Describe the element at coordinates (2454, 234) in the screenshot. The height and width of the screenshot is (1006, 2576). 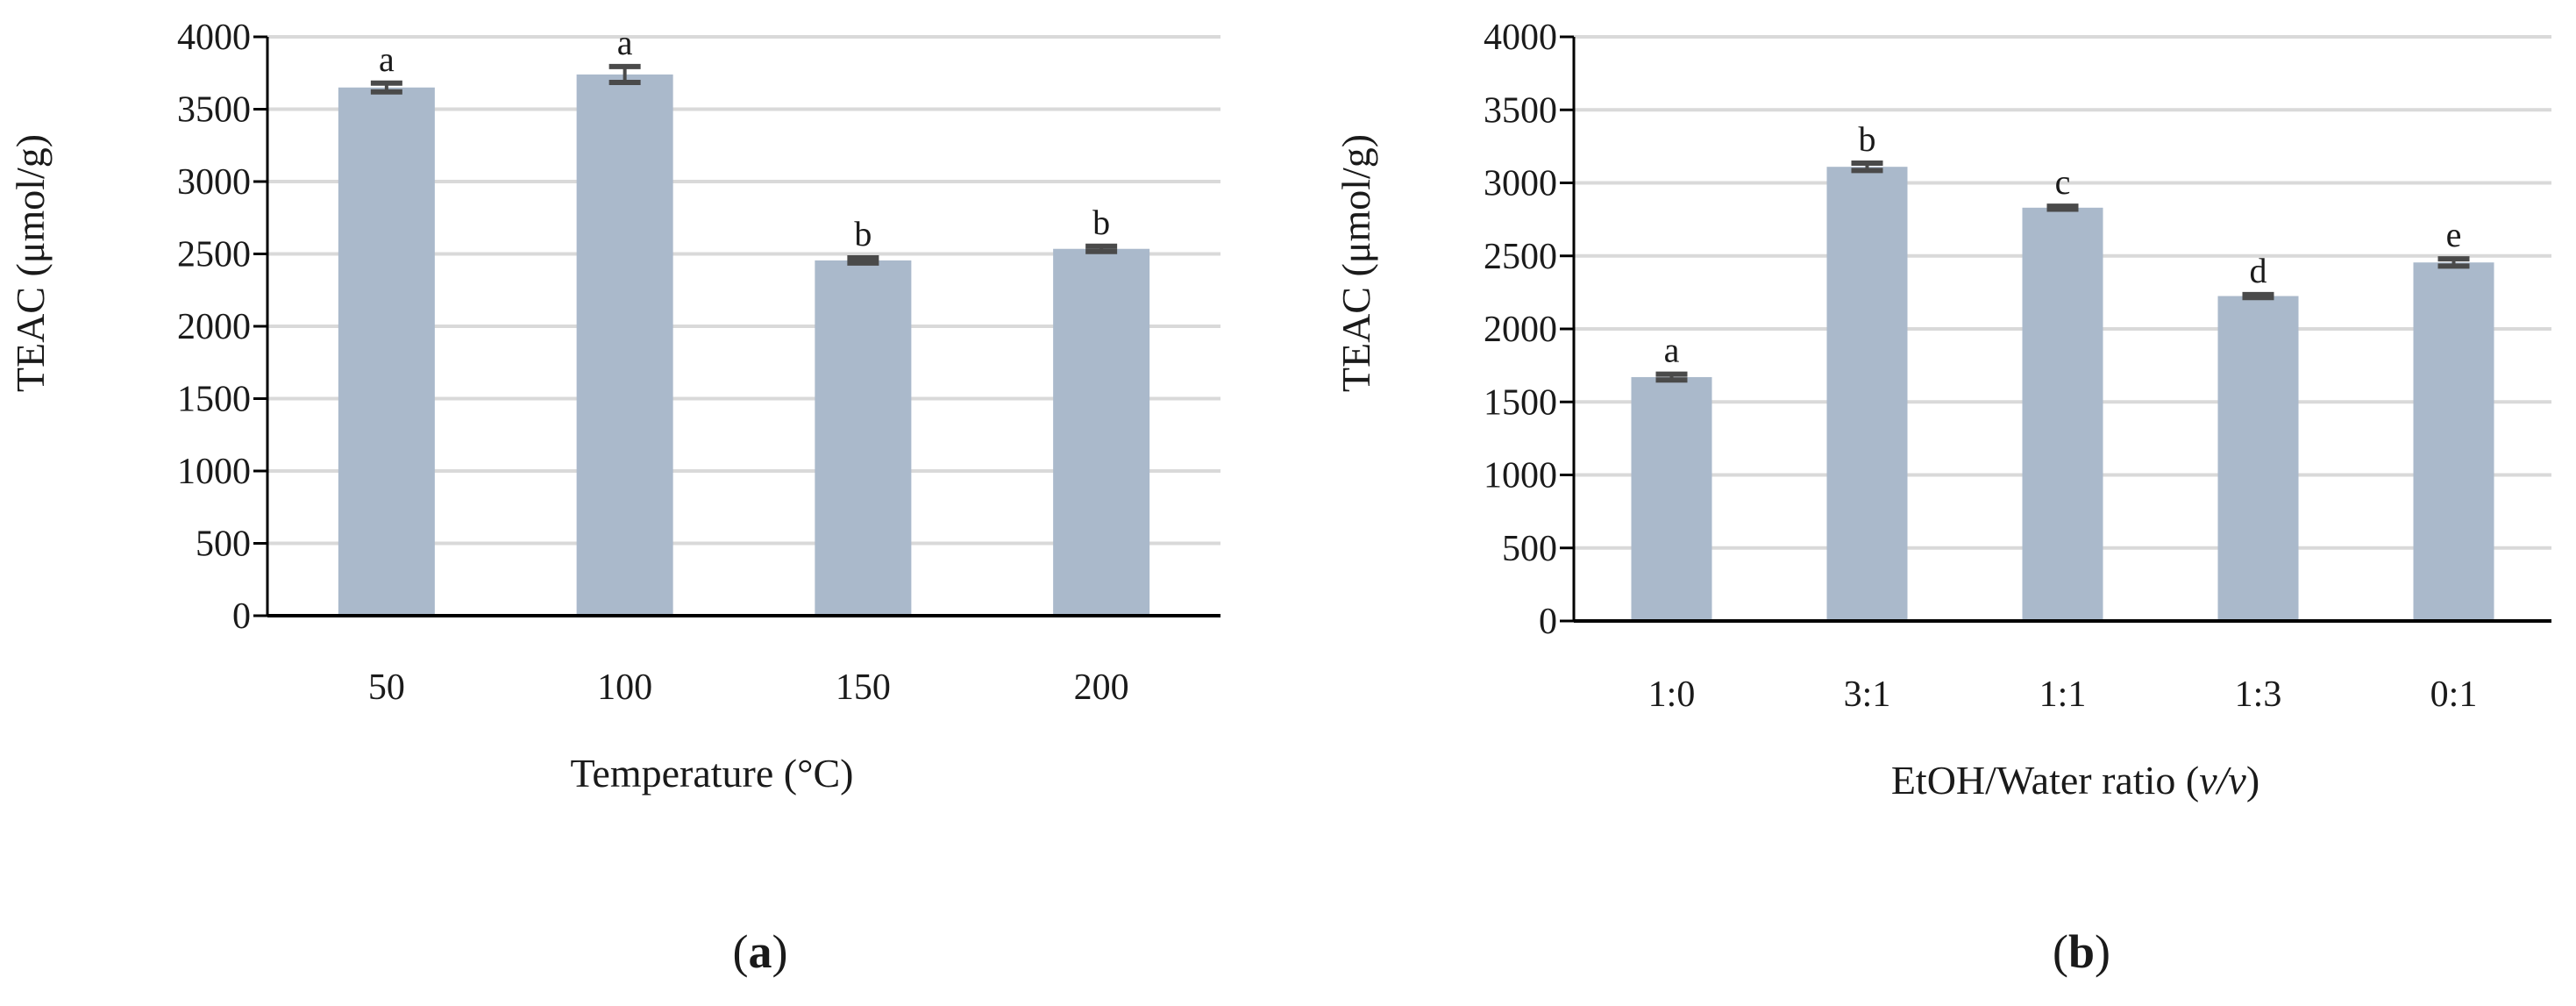
I see `significance-label: e` at that location.